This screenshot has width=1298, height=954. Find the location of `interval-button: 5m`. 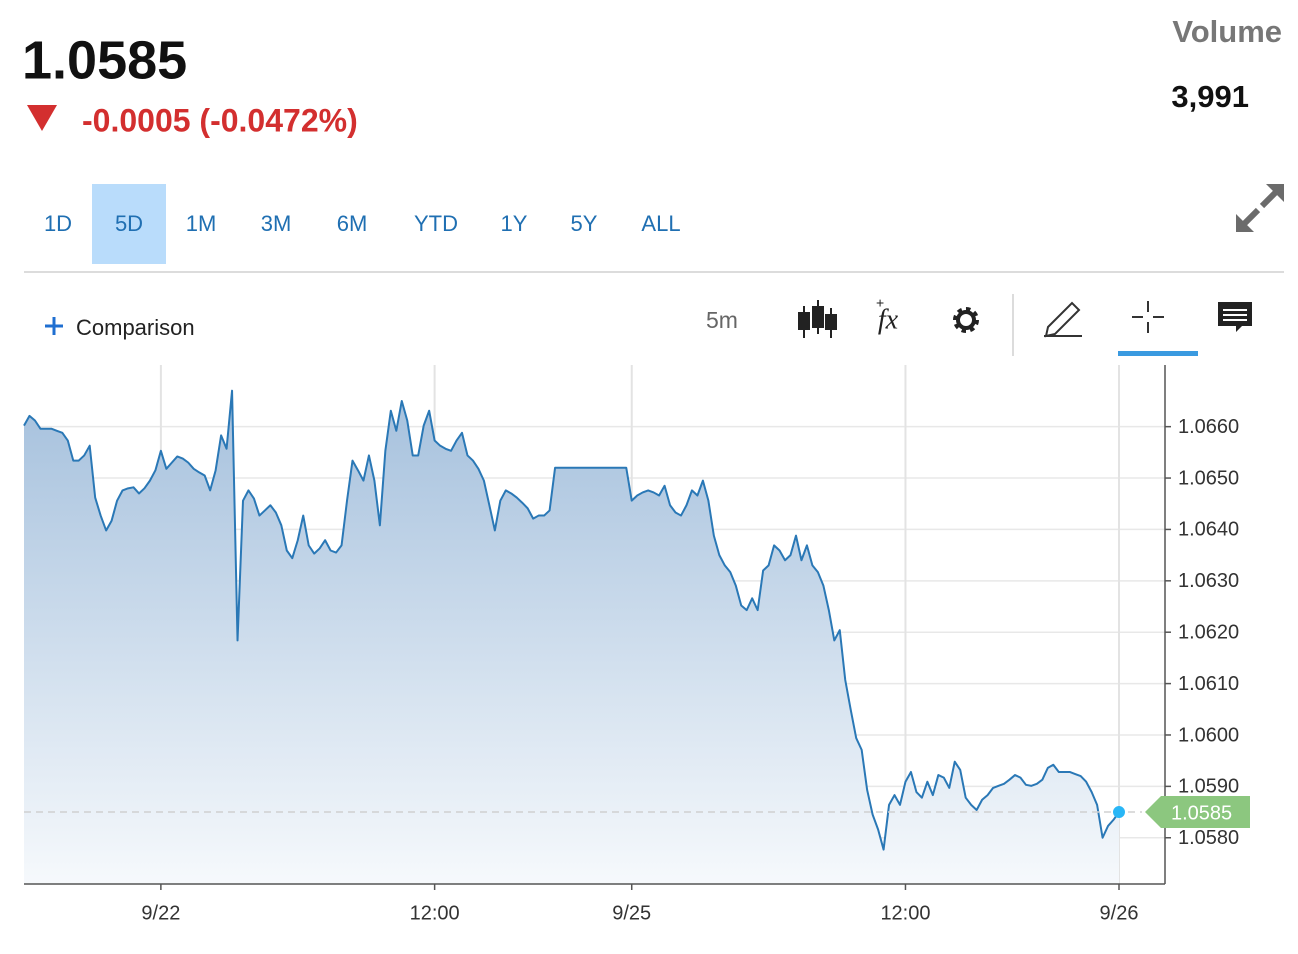

interval-button: 5m is located at coordinates (722, 320).